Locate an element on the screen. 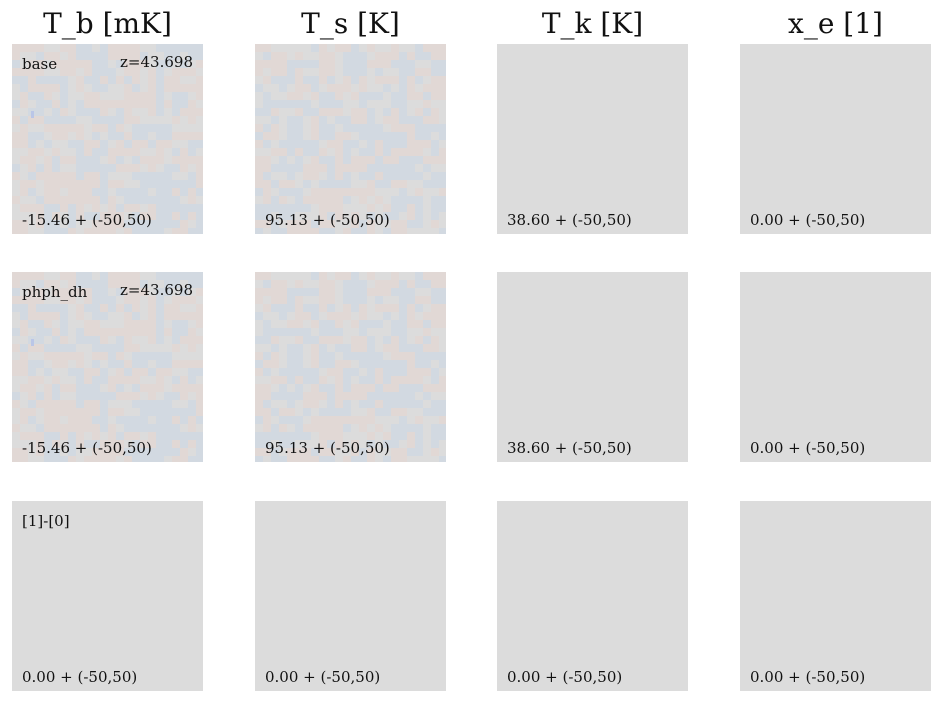 The width and height of the screenshot is (942, 703). heatmap-image is located at coordinates (592, 367).